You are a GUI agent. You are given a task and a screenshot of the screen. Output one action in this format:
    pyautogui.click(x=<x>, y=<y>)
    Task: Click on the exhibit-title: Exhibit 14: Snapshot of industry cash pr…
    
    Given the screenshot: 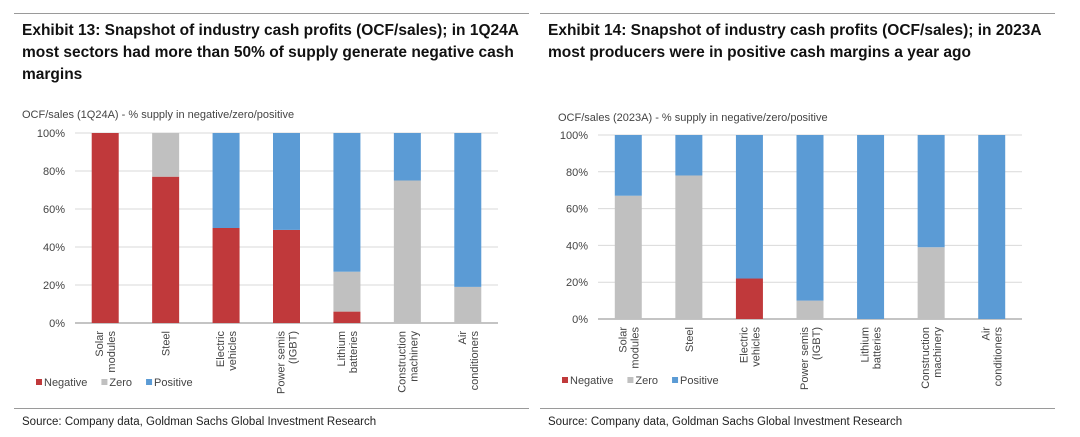 What is the action you would take?
    pyautogui.click(x=794, y=41)
    